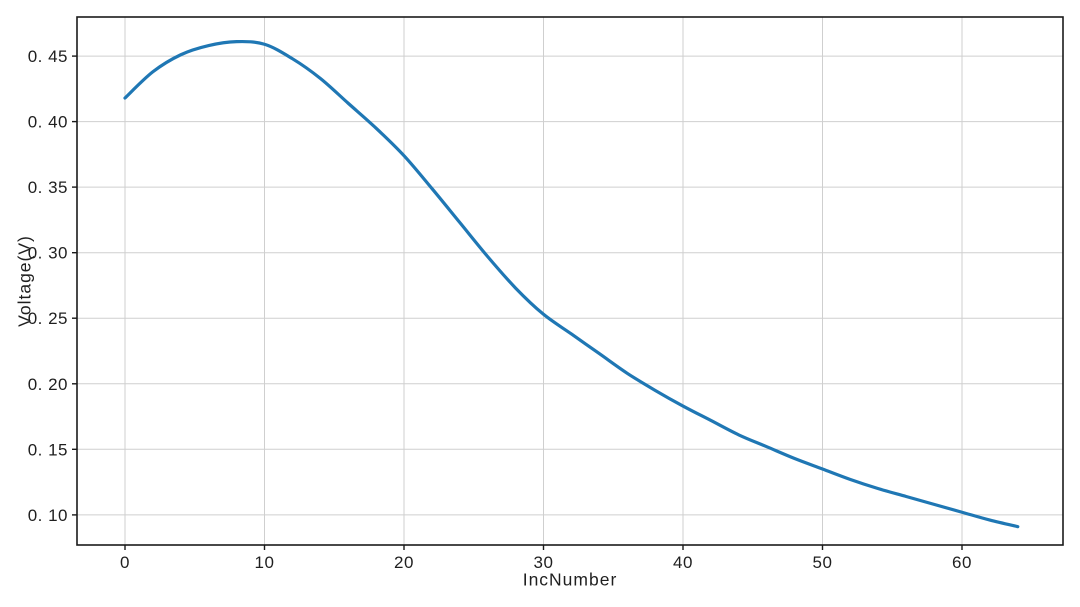 The width and height of the screenshot is (1080, 607). What do you see at coordinates (544, 562) in the screenshot?
I see `x-tick-label: 30` at bounding box center [544, 562].